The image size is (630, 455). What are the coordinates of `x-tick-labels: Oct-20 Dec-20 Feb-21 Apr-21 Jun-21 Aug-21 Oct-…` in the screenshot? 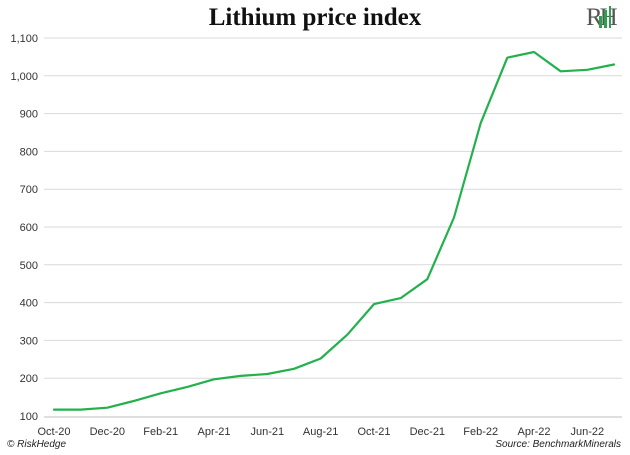 It's located at (320, 432).